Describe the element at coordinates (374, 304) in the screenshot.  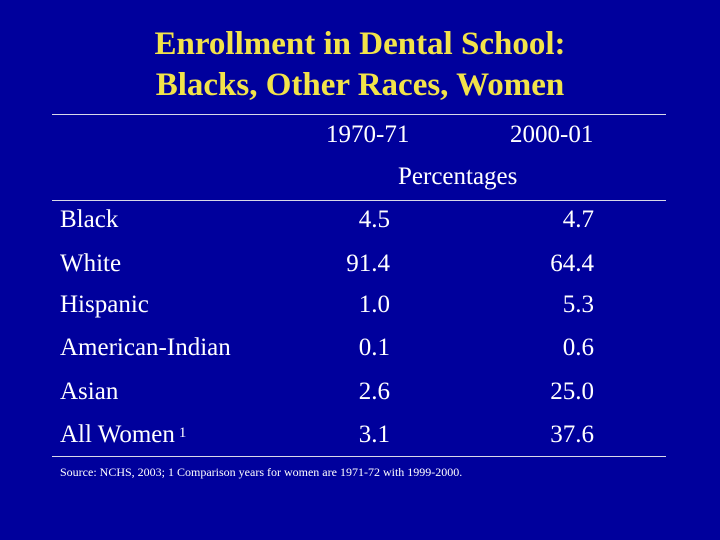
I see `value-1970-71: 1.0` at that location.